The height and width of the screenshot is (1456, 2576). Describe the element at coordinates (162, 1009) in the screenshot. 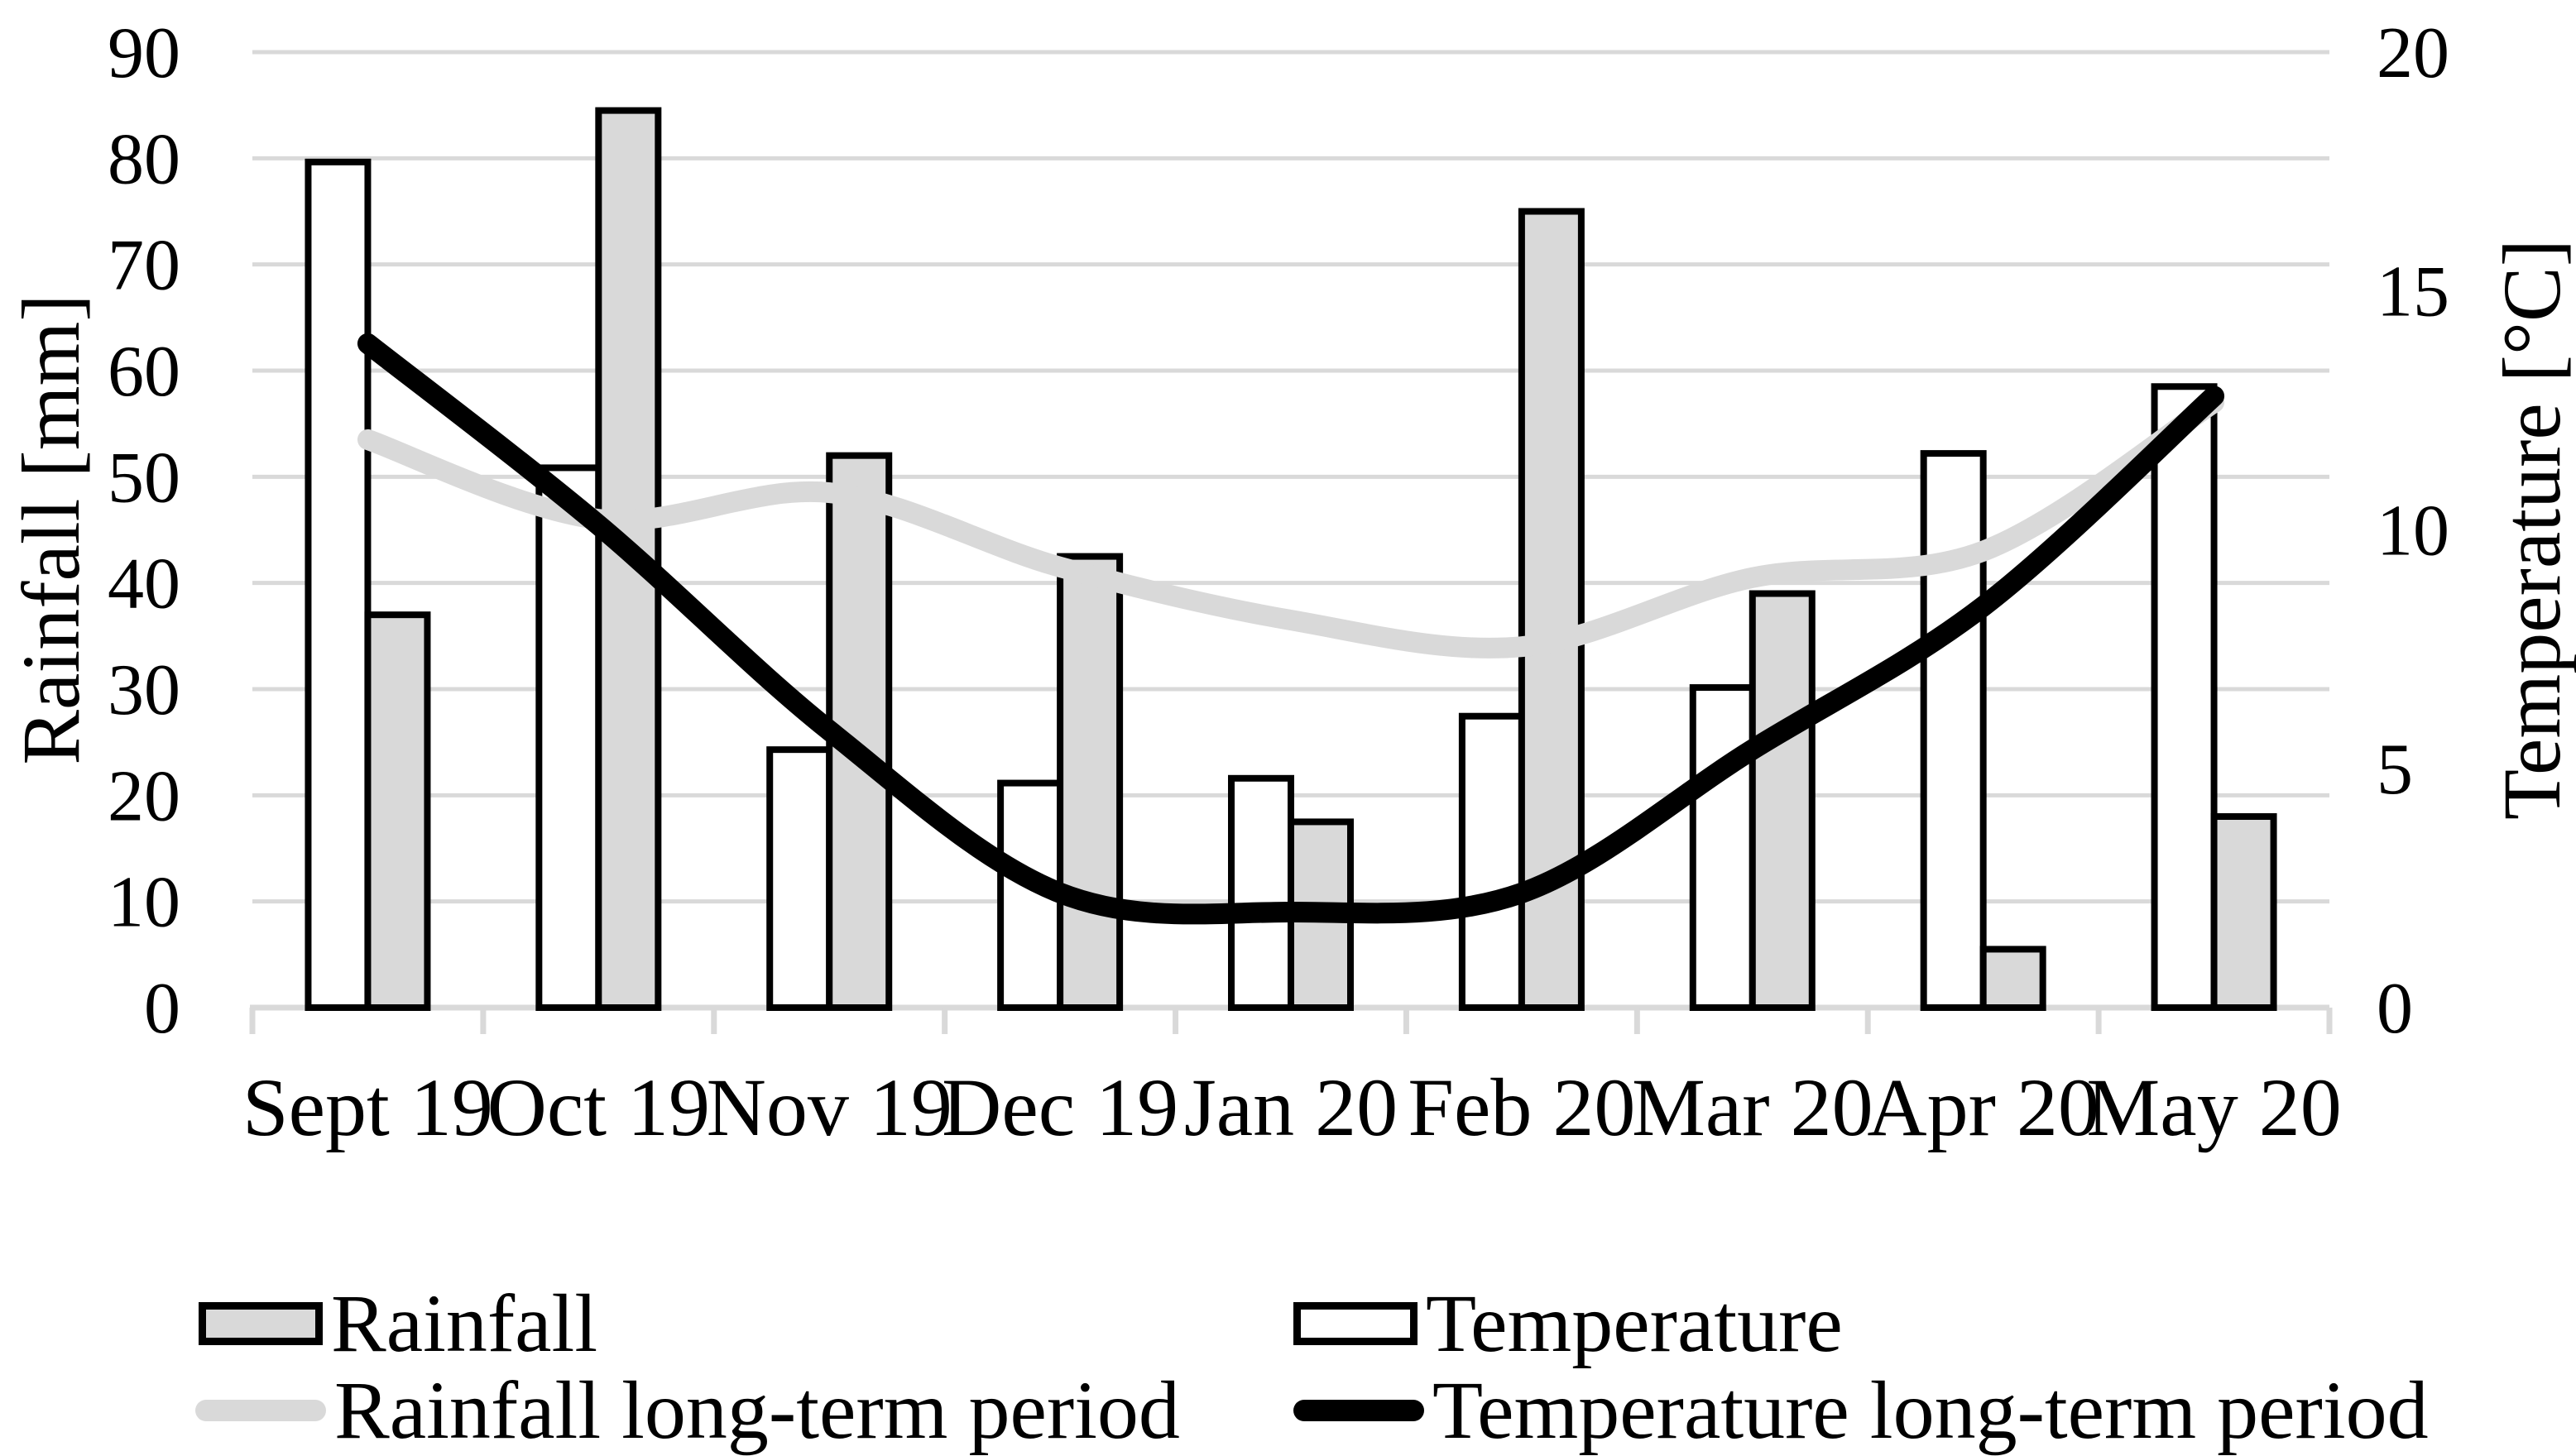

I see `y-axis-tick-label: 0` at that location.